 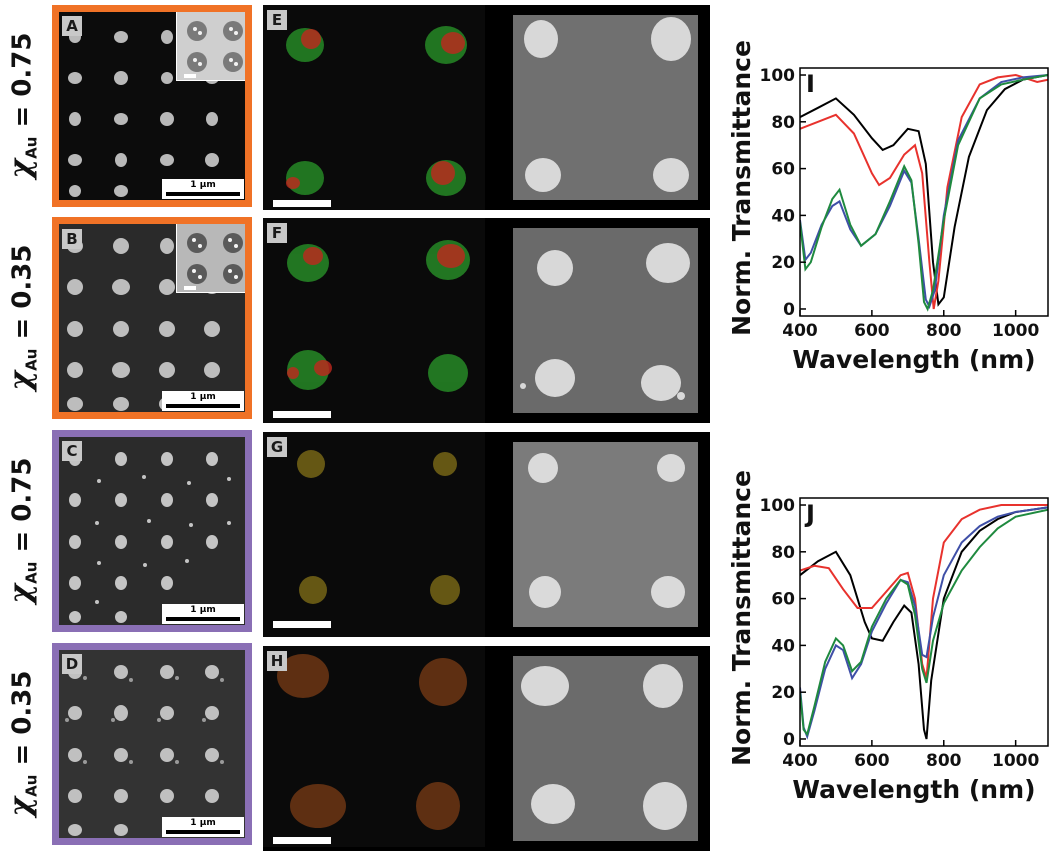 I want to click on series-line-blue, so click(x=924, y=623).